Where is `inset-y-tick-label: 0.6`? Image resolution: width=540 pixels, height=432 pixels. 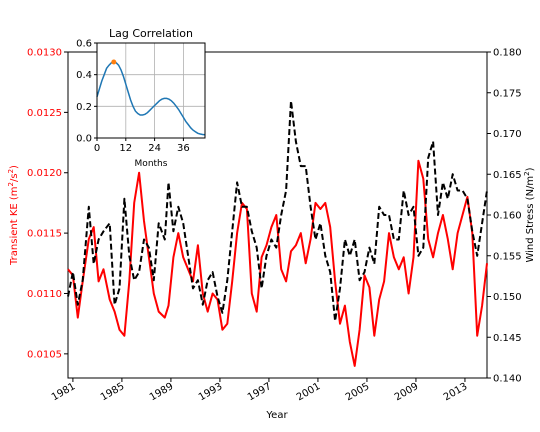
inset-y-tick-label: 0.6 is located at coordinates (84, 44).